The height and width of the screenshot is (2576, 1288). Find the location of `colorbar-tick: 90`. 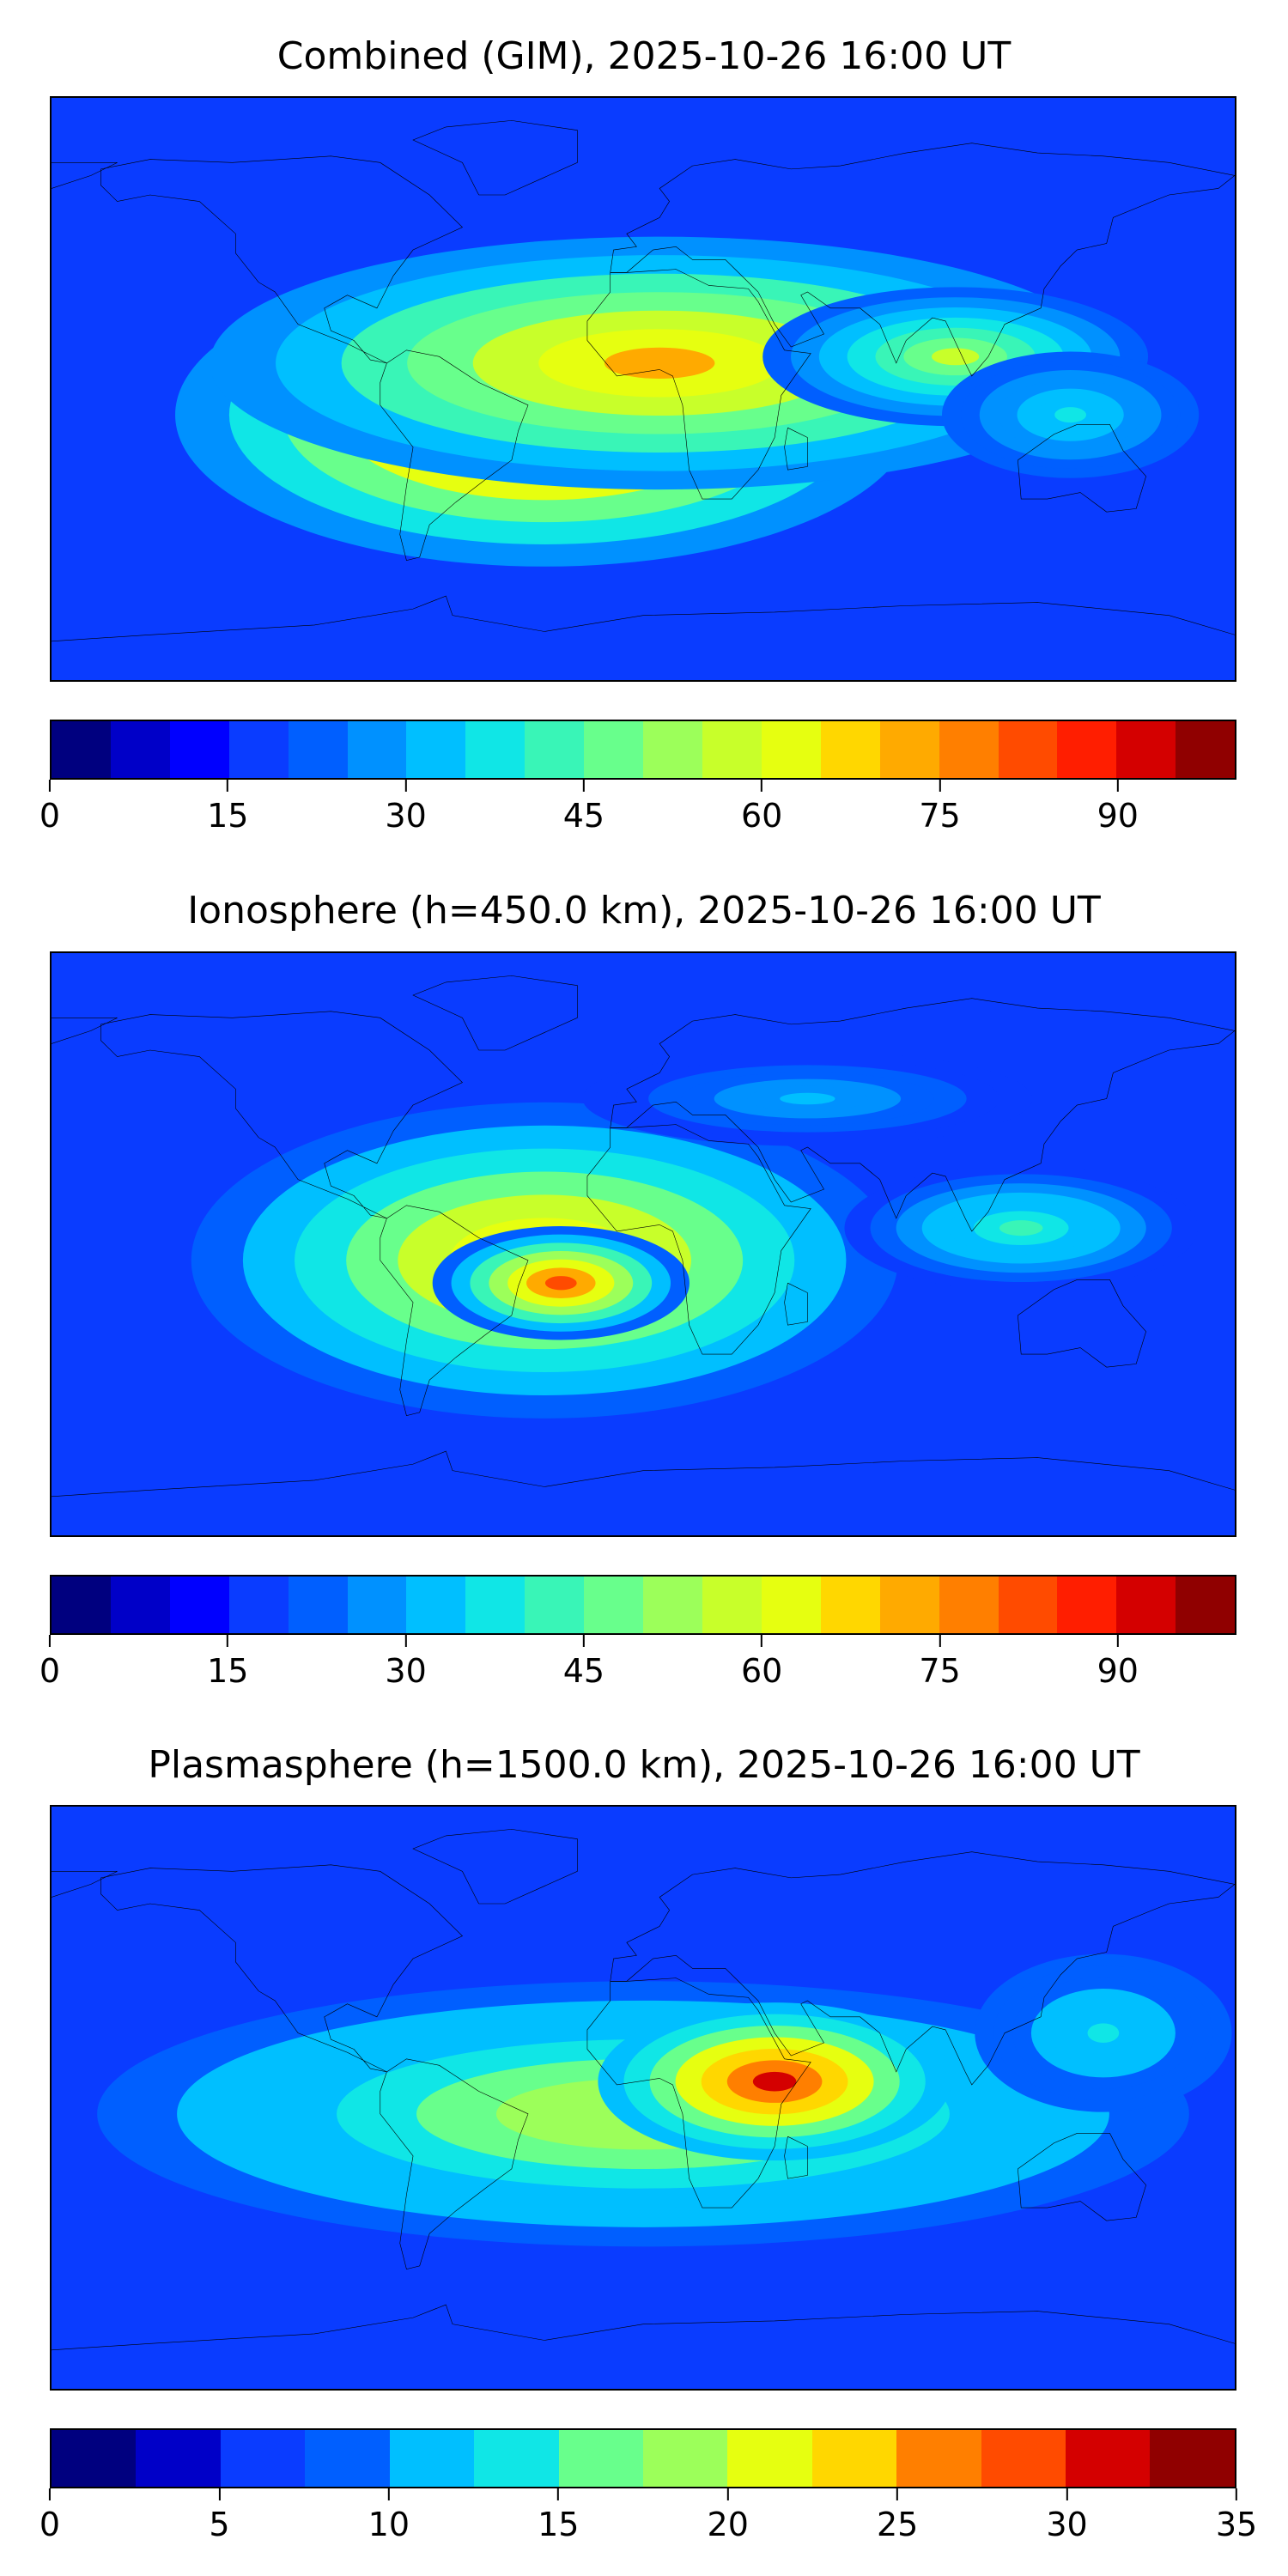

colorbar-tick: 90 is located at coordinates (1118, 808).